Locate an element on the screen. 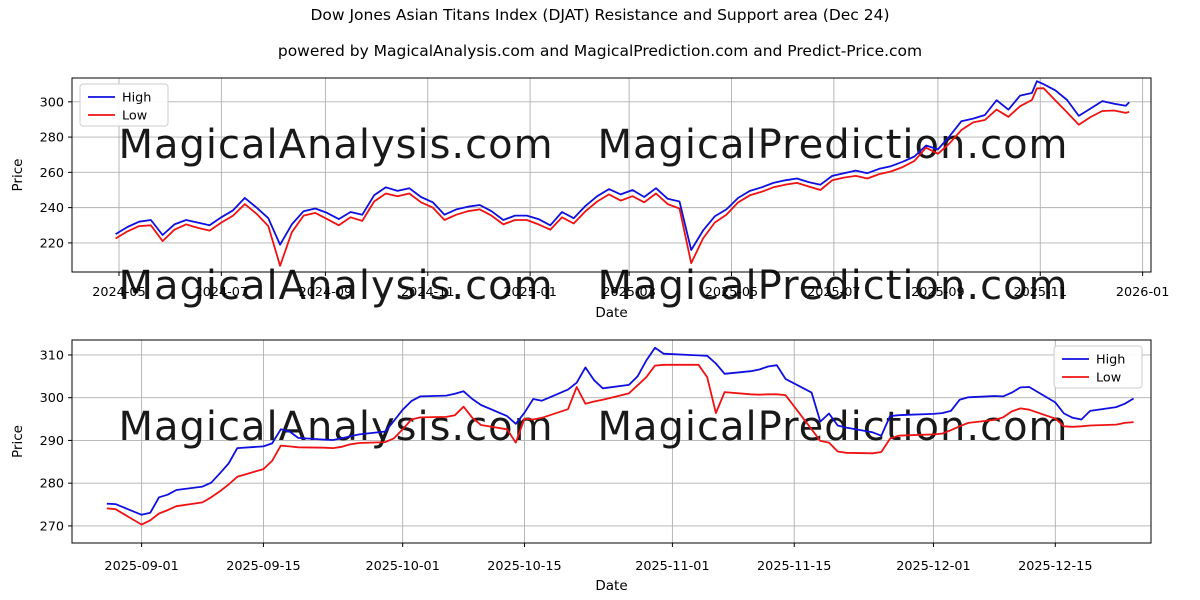  x-tick-label: 2024-11 is located at coordinates (427, 292).